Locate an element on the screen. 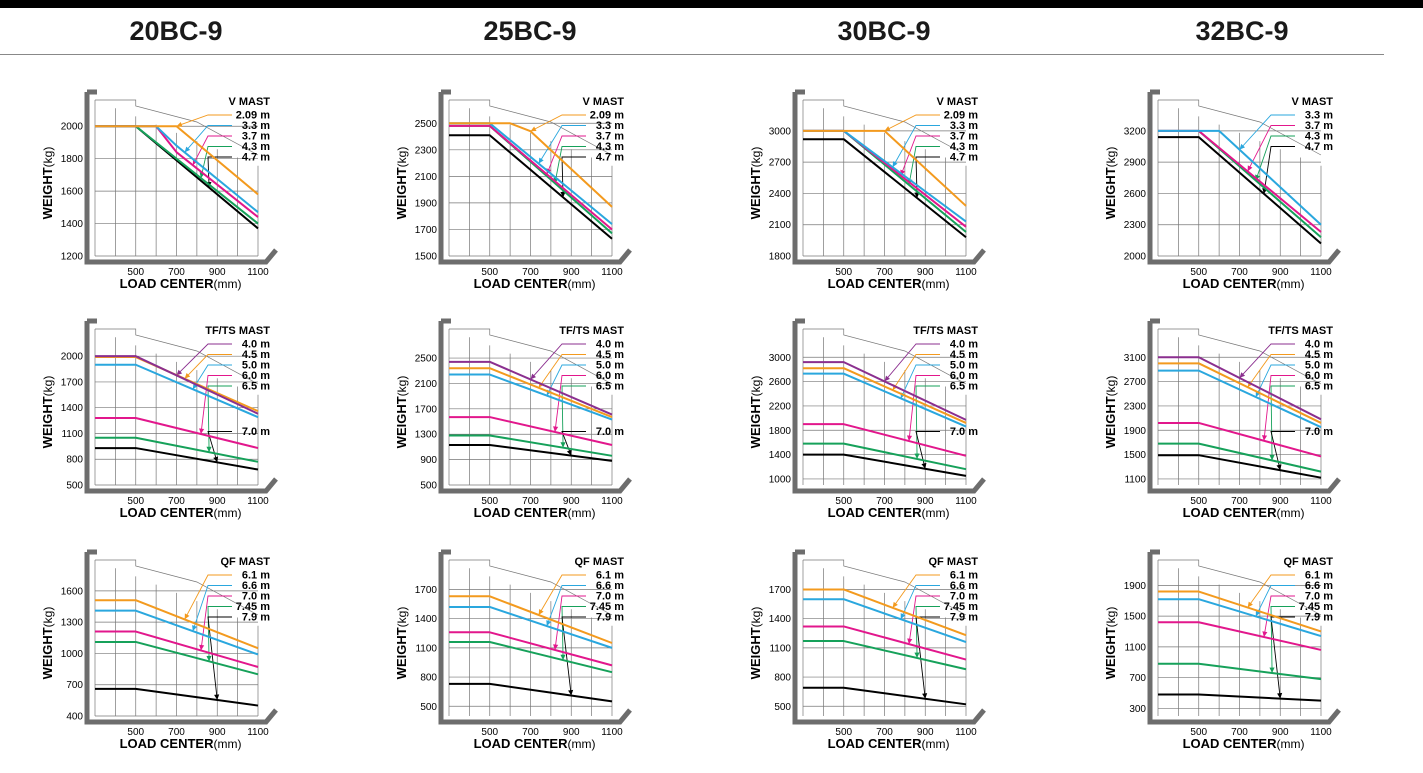  series-line-4-7-m is located at coordinates (885, 188).